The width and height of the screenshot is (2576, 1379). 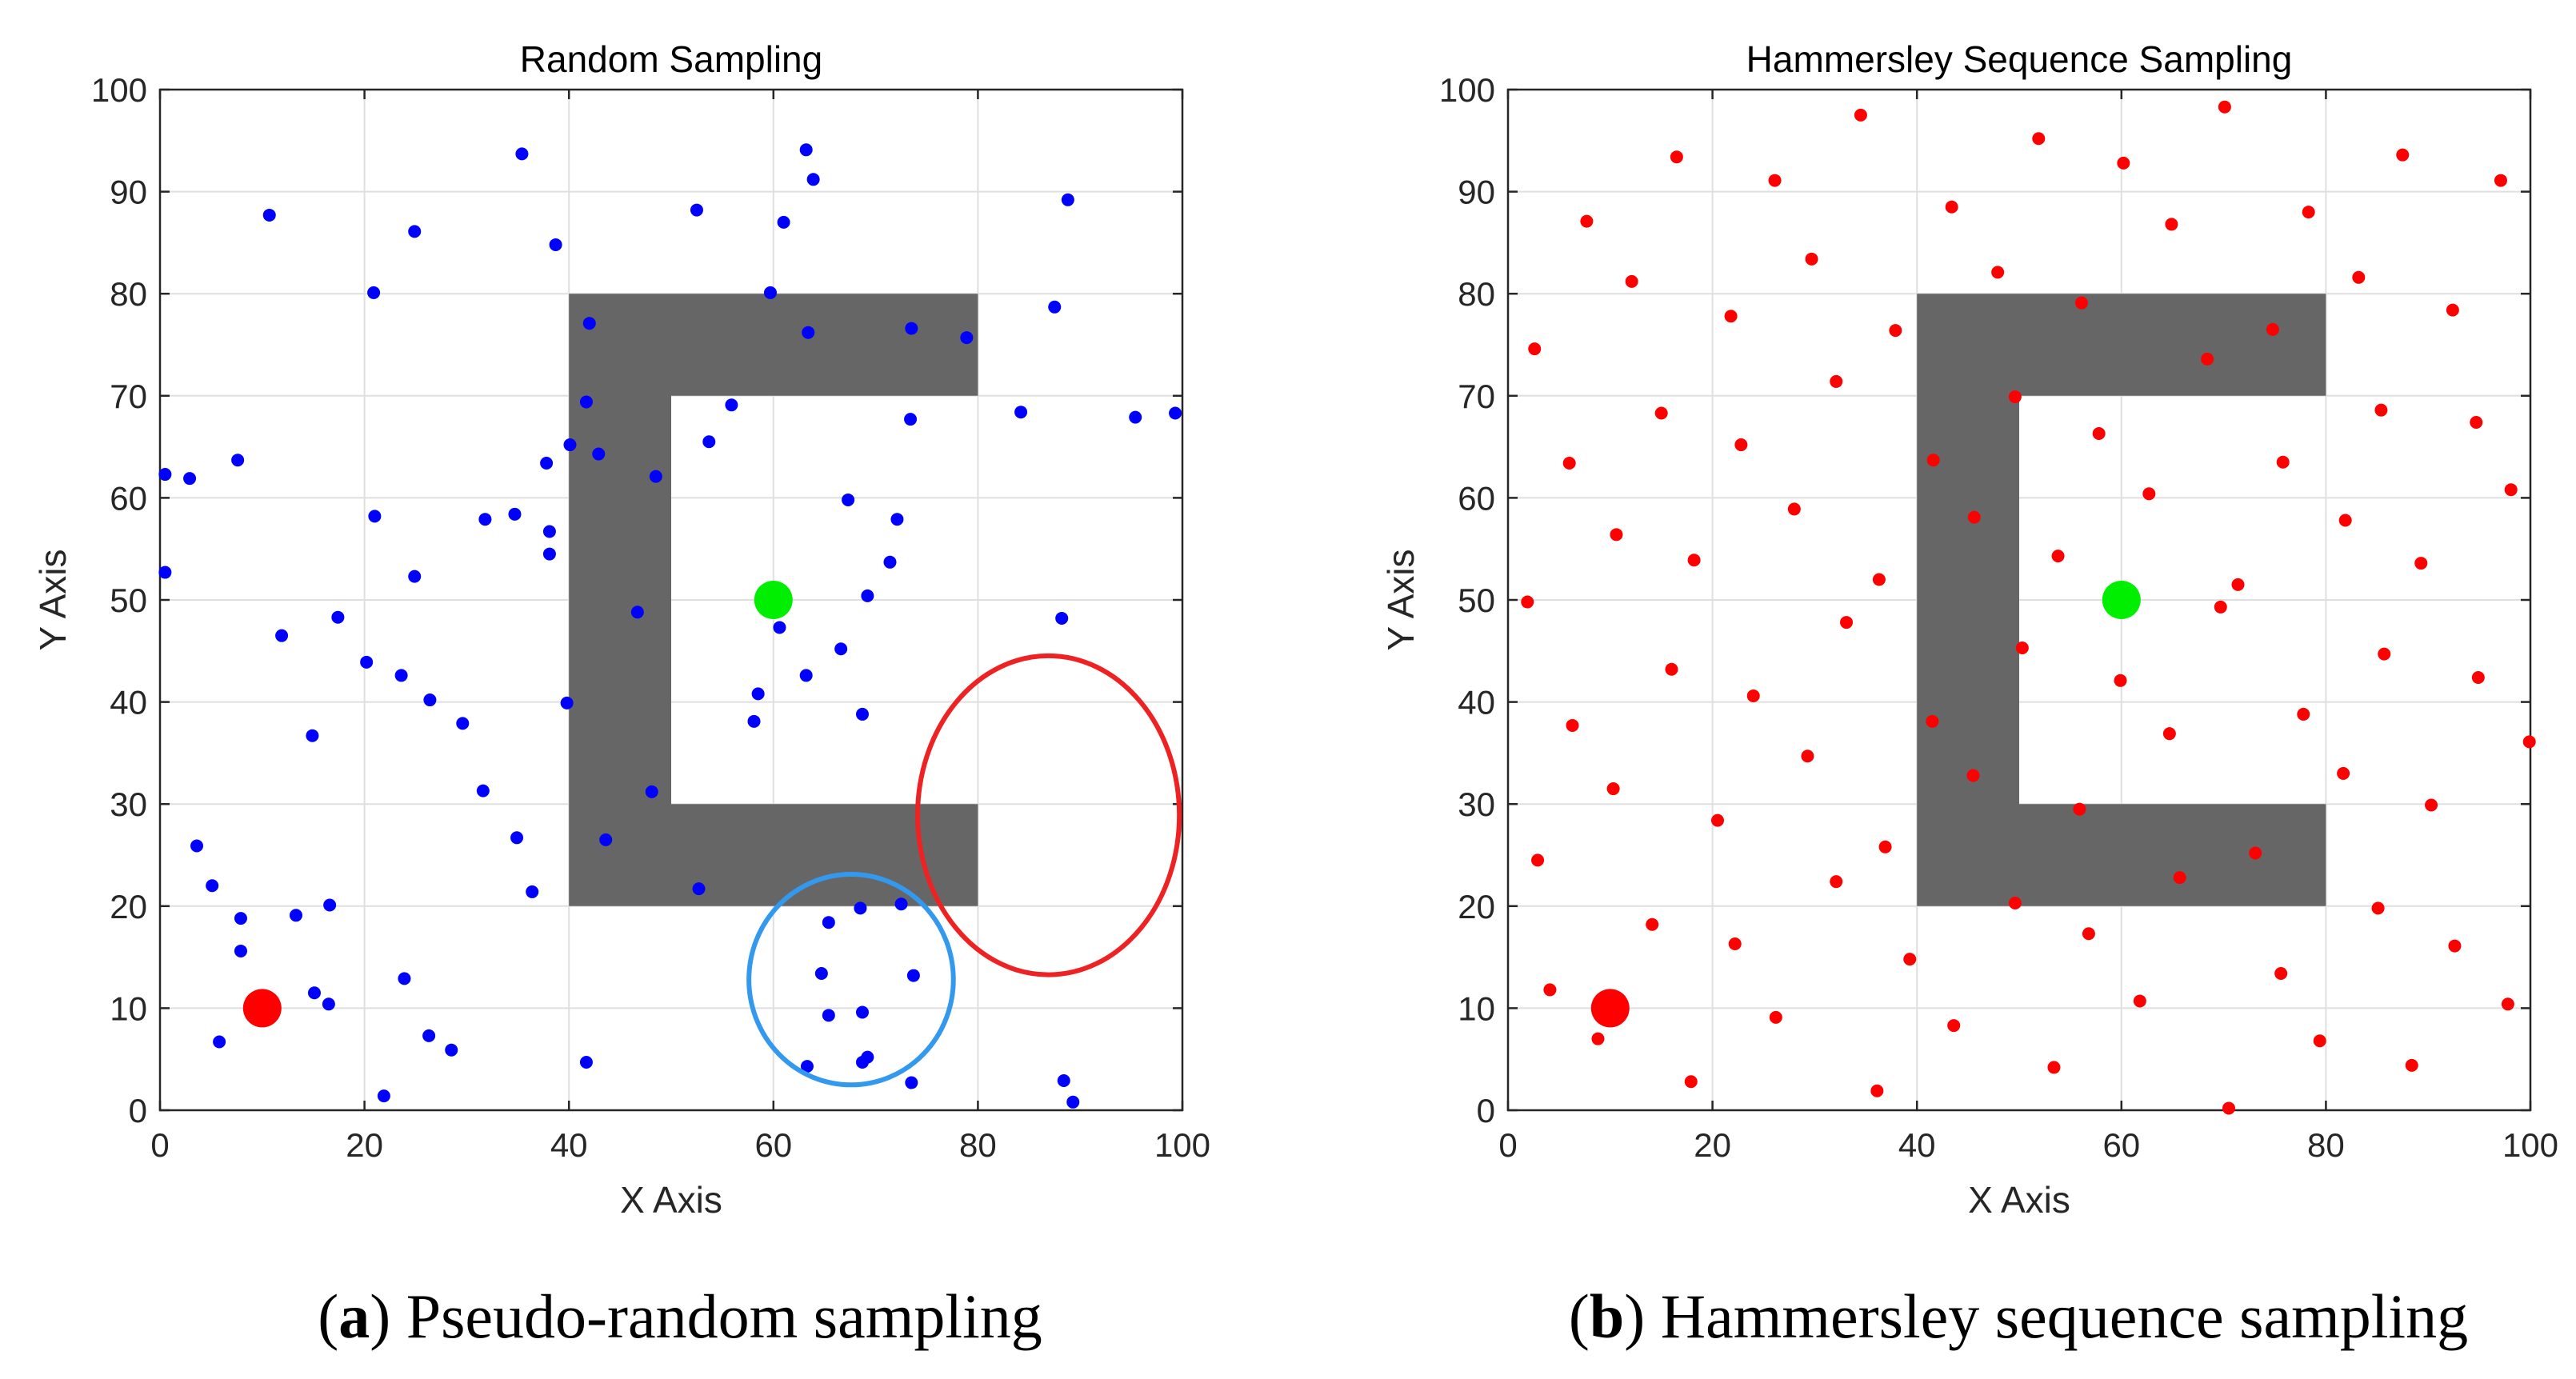 What do you see at coordinates (128, 702) in the screenshot?
I see `y-tick-label: 40` at bounding box center [128, 702].